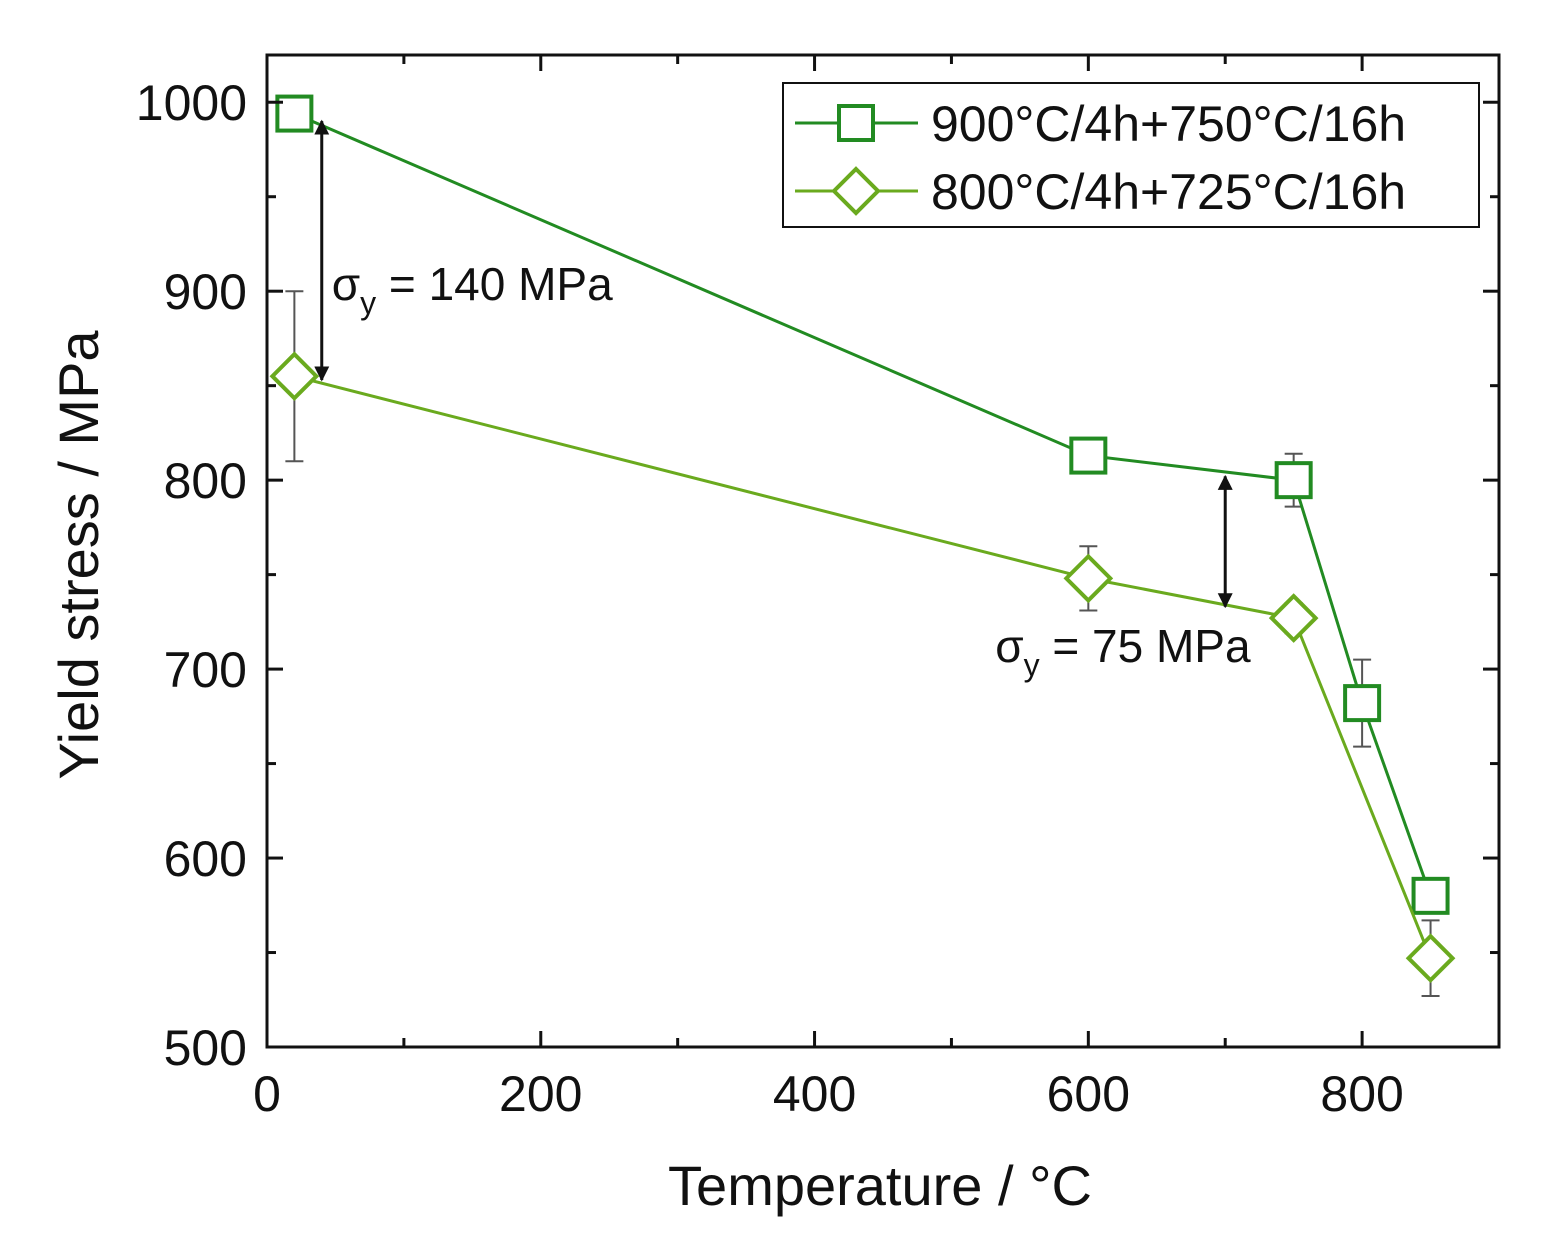 This screenshot has height=1244, width=1563. I want to click on x-axis-title: Temperature / °C, so click(880, 1185).